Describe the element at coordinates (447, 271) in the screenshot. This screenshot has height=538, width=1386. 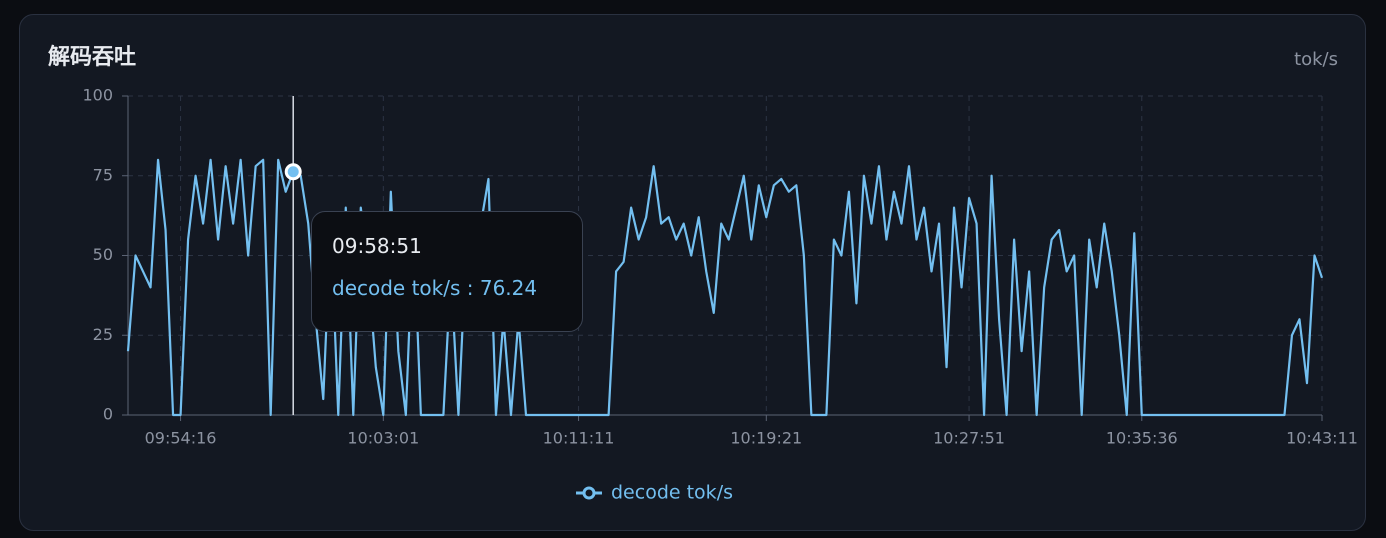
I see `tooltip: 09:58:51 decode tok/s : 76.24` at that location.